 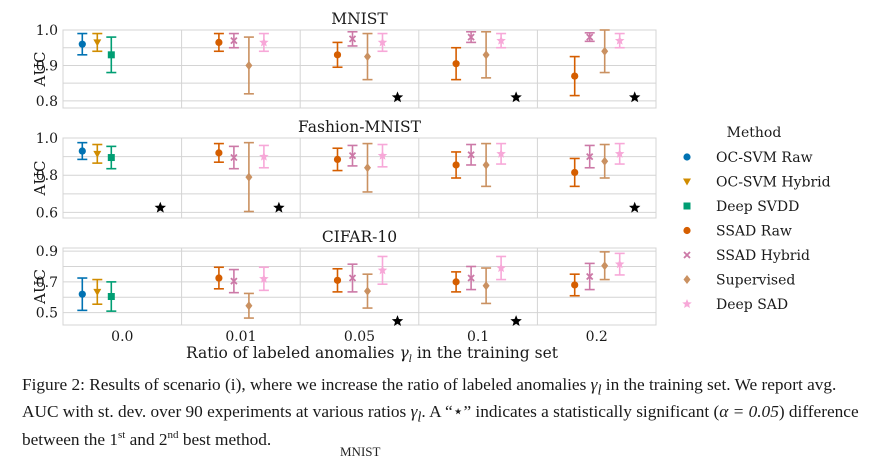 What do you see at coordinates (47, 283) in the screenshot?
I see `y-tick-label: 0.7` at bounding box center [47, 283].